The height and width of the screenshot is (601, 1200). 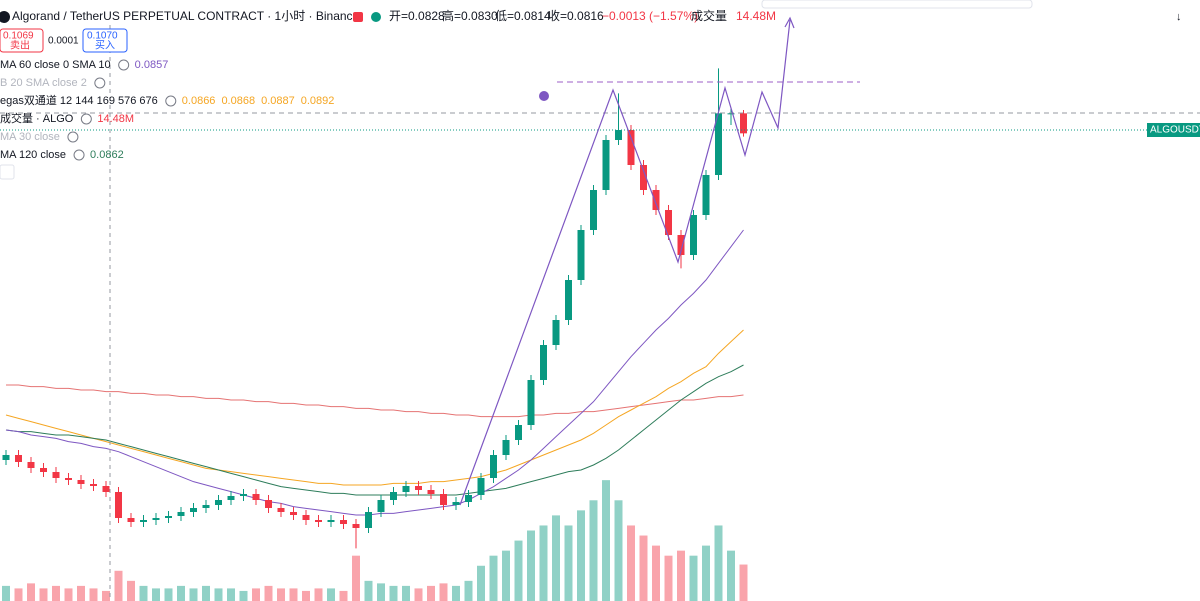 What do you see at coordinates (238, 101) in the screenshot?
I see `legend-value: 0.0868` at bounding box center [238, 101].